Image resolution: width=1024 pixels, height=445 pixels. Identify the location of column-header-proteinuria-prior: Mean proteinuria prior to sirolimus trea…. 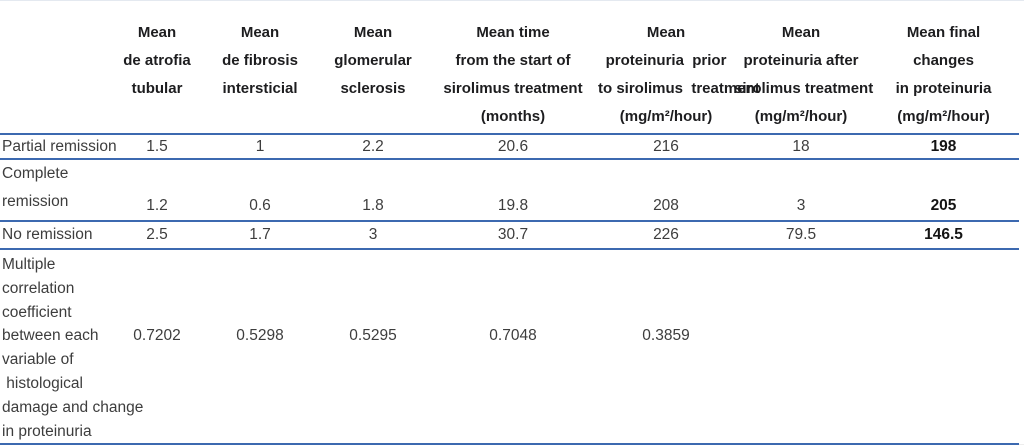
(679, 68).